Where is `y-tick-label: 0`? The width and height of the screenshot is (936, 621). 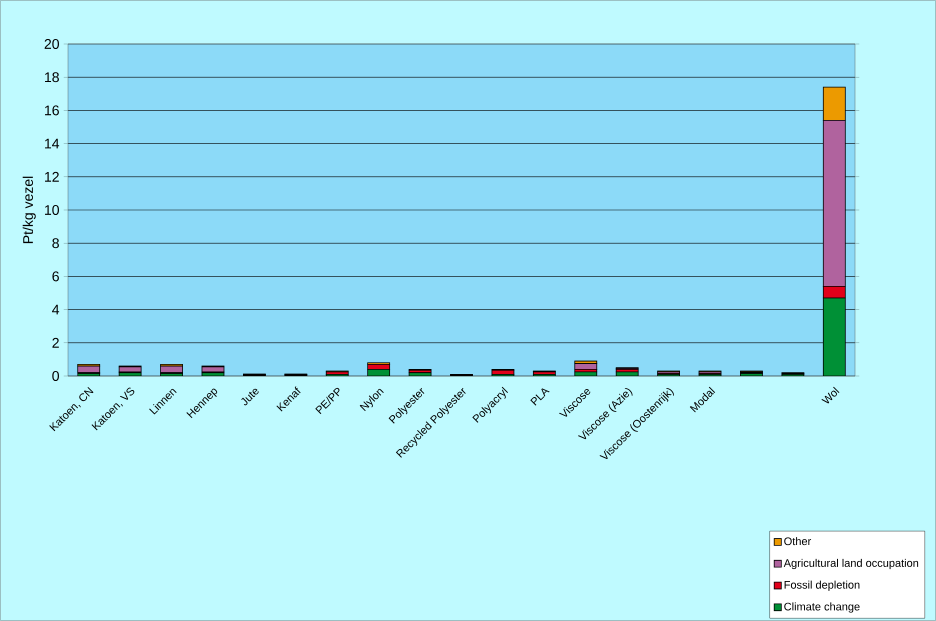
y-tick-label: 0 is located at coordinates (55, 376).